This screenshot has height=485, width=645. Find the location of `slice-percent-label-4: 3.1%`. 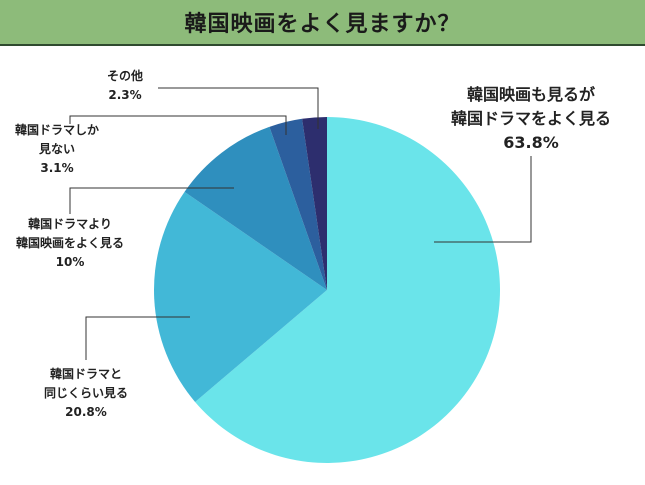

slice-percent-label-4: 3.1% is located at coordinates (56, 168).